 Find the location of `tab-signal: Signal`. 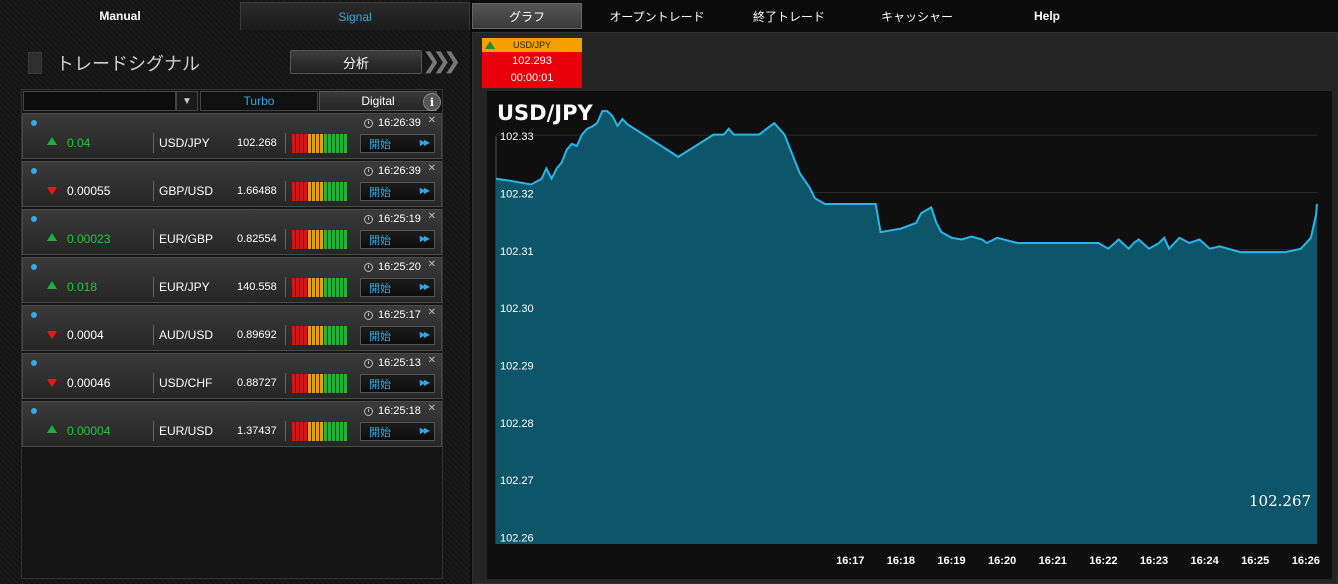

tab-signal: Signal is located at coordinates (355, 16).